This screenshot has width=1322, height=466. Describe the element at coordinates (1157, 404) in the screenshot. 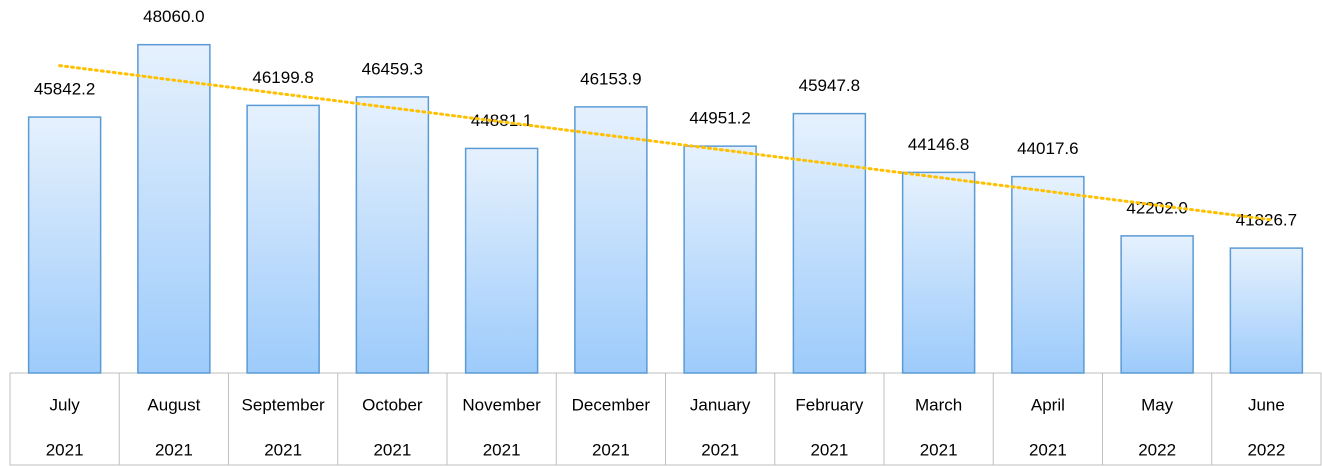

I see `x-tick-label: May` at that location.